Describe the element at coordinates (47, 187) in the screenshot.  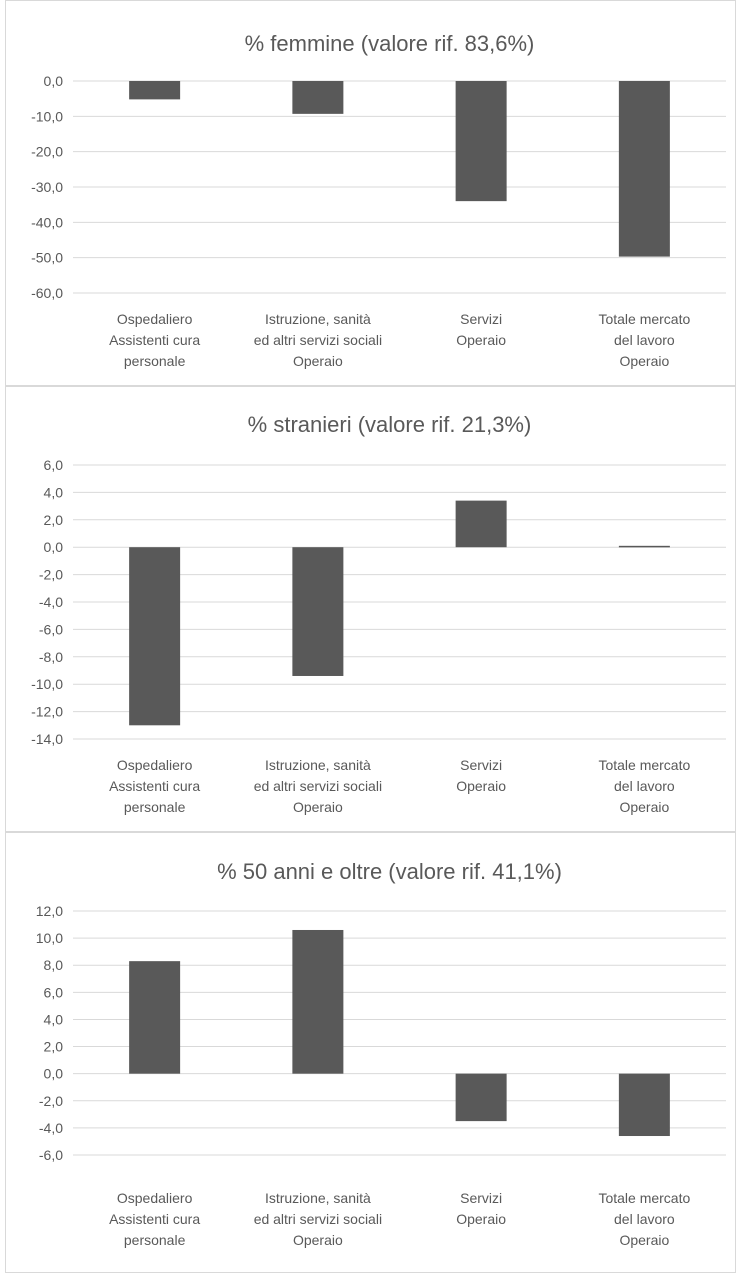
I see `y-tick-label: -30,0` at that location.